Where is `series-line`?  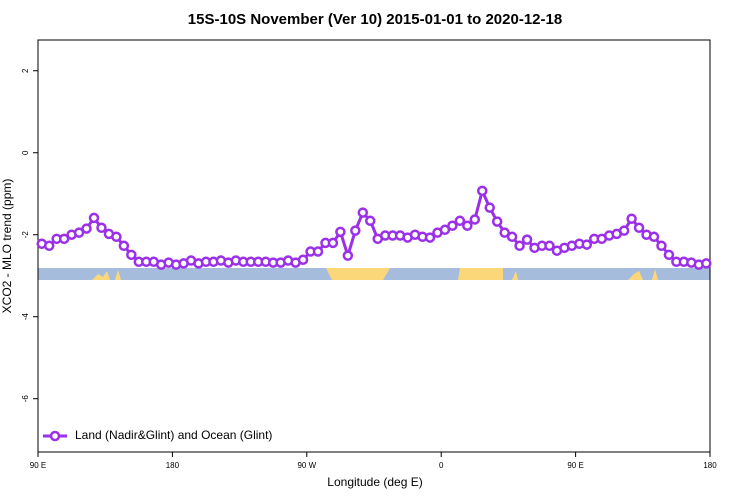 series-line is located at coordinates (374, 226).